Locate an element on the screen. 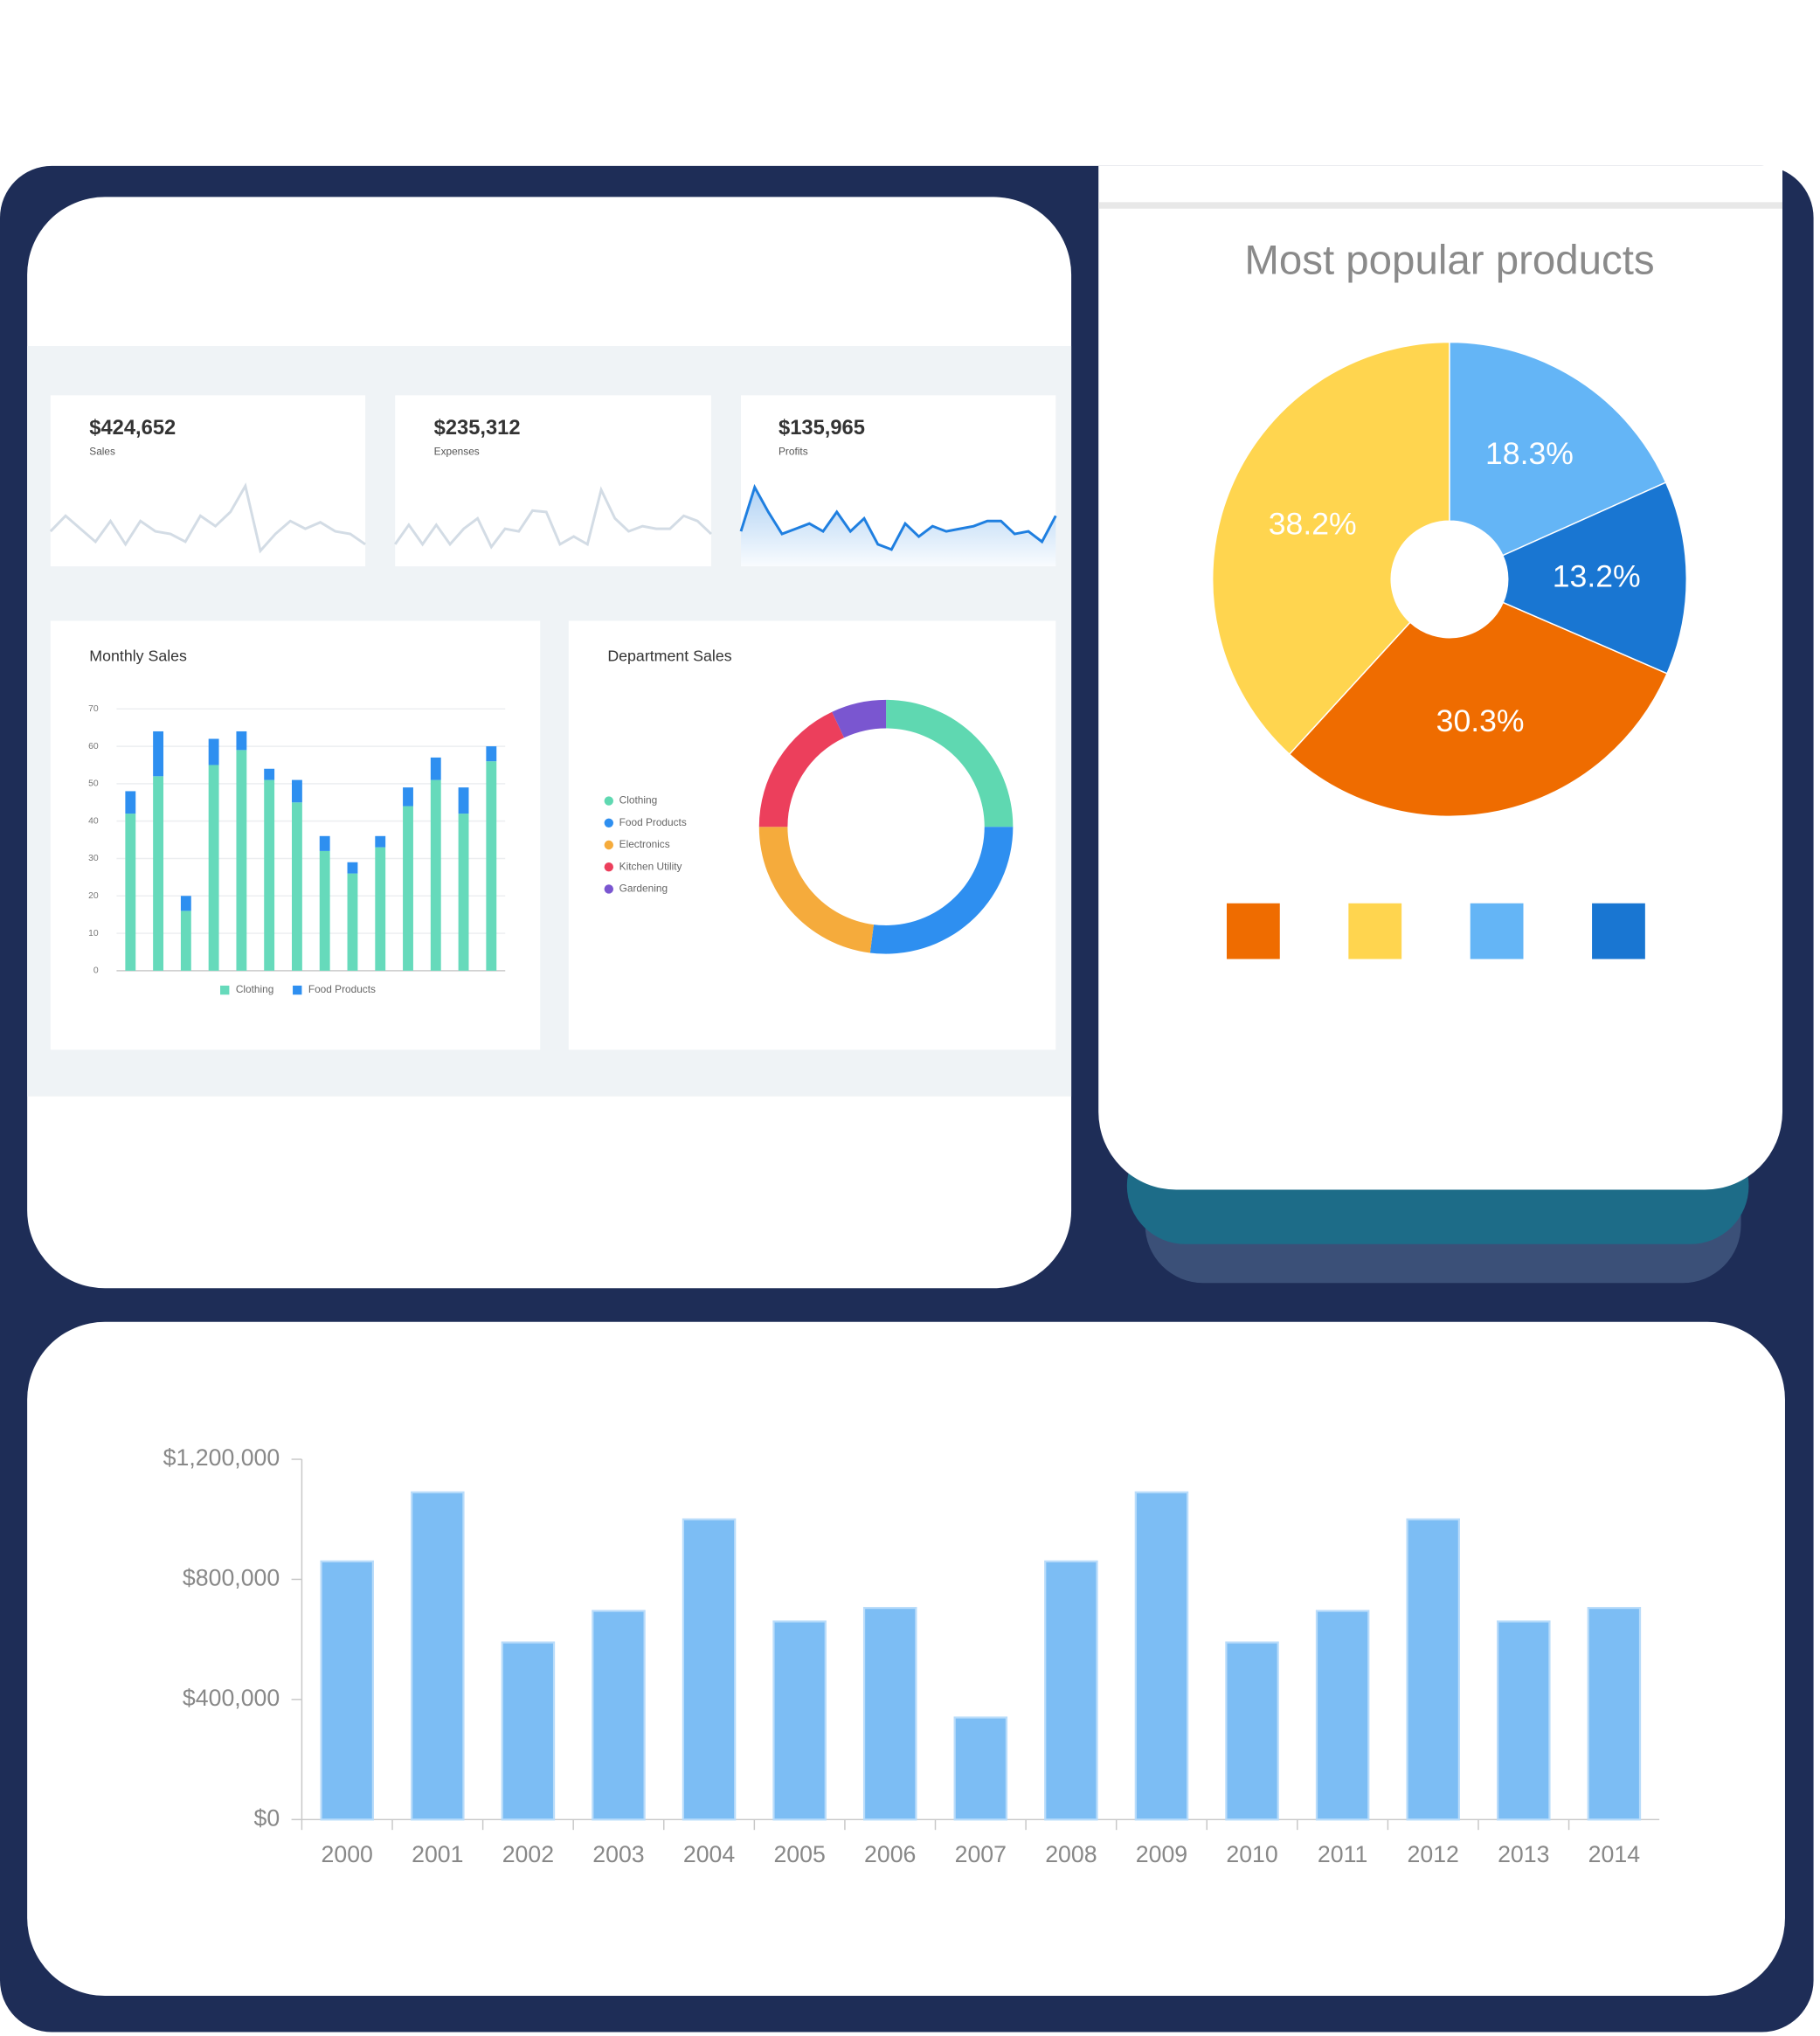  y-tick-label: $400,000 is located at coordinates (231, 1698).